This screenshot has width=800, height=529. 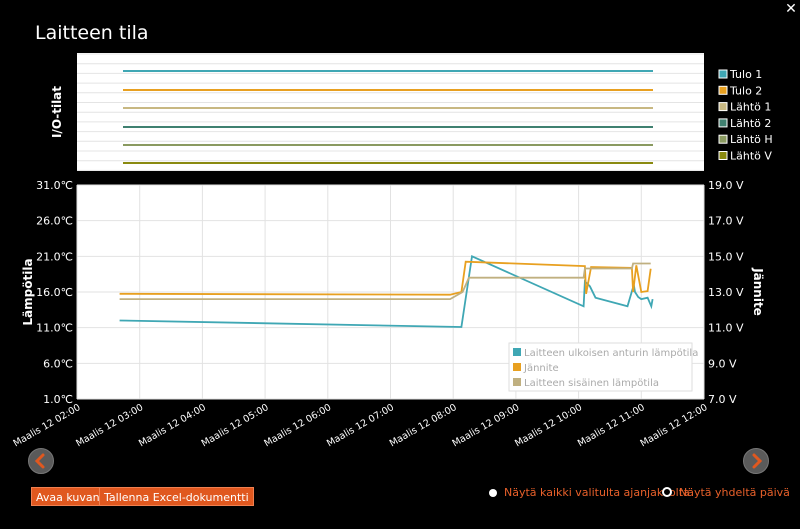 I want to click on y-tick-label: 26.0℃, so click(x=54, y=221).